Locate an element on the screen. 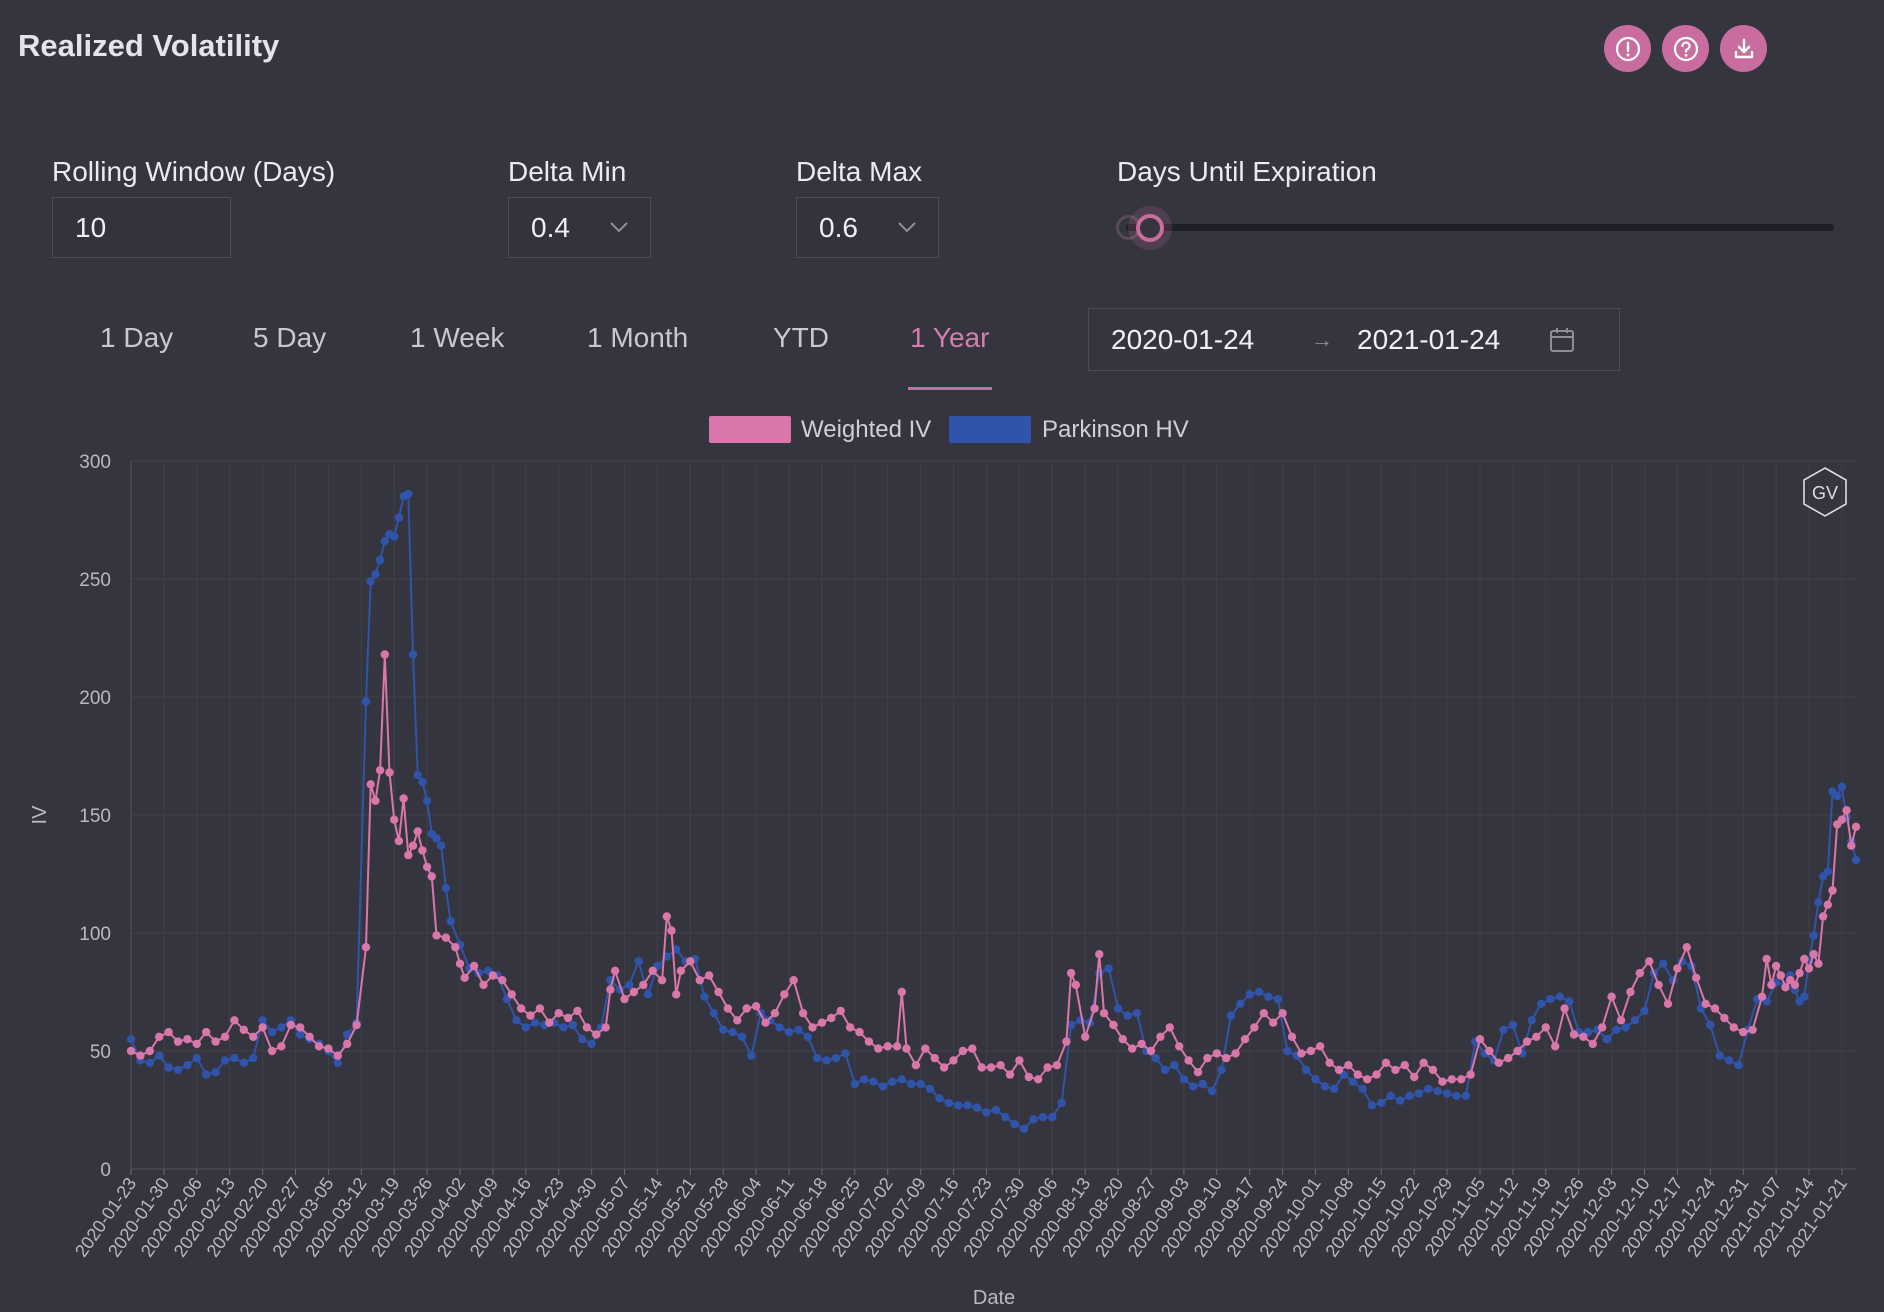 This screenshot has width=1884, height=1312. chevron-down-icon is located at coordinates (907, 227).